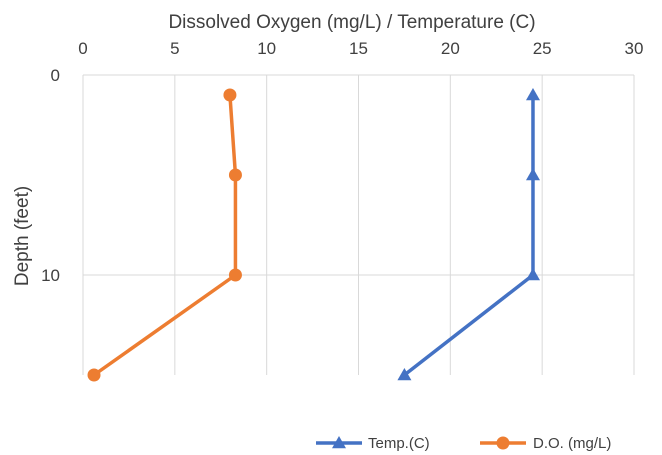  What do you see at coordinates (50, 275) in the screenshot?
I see `y-tick-label: 10` at bounding box center [50, 275].